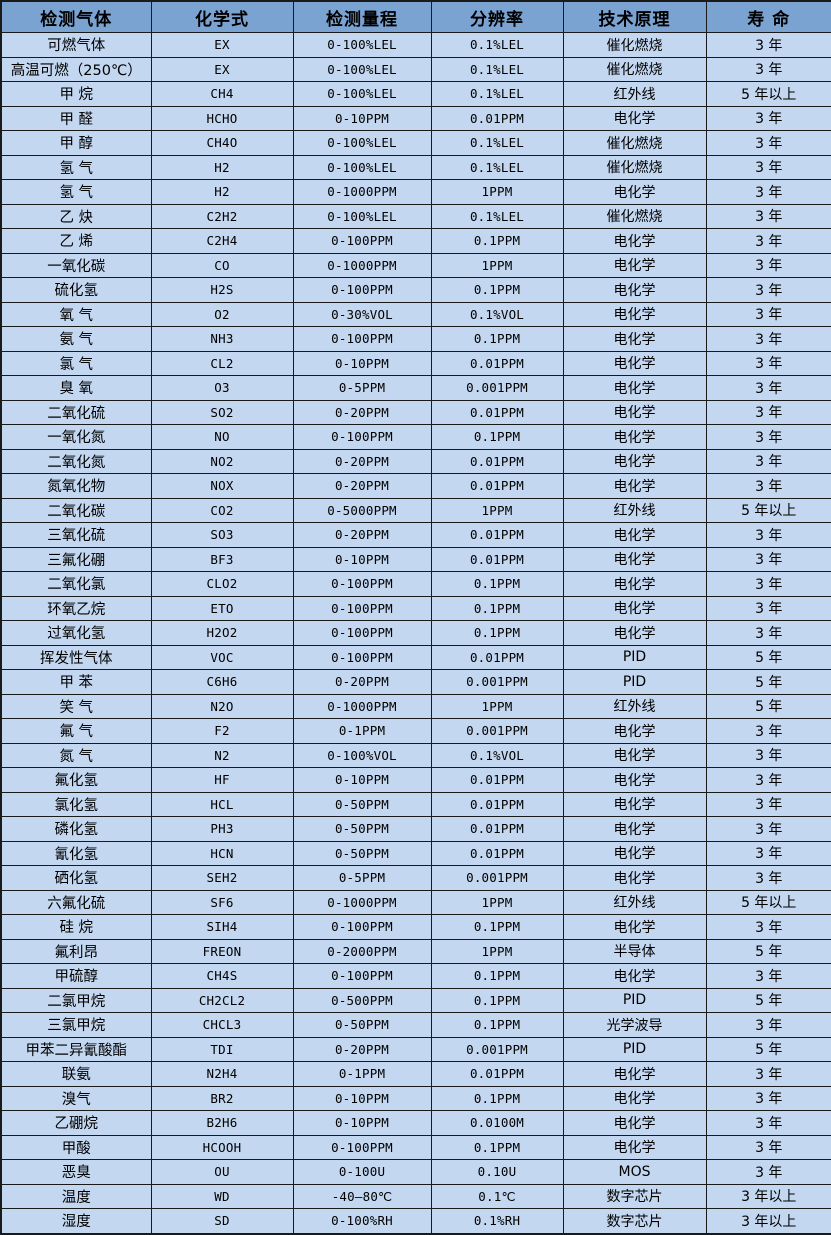  What do you see at coordinates (362, 216) in the screenshot?
I see `cell-range: 0-100%LEL` at bounding box center [362, 216].